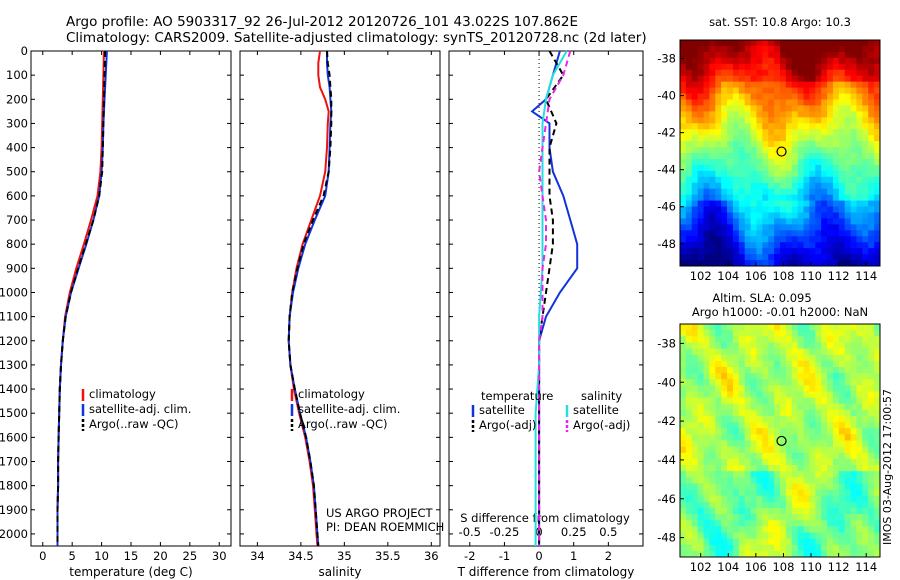 This screenshot has width=900, height=580. I want to click on map-x-tick-label: 112, so click(839, 567).